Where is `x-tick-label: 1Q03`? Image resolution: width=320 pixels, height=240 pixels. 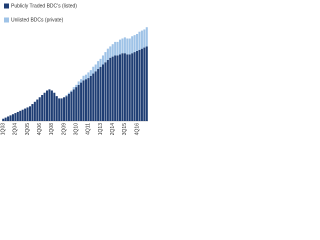
x-tick-label: 1Q03 is located at coordinates (4, 129).